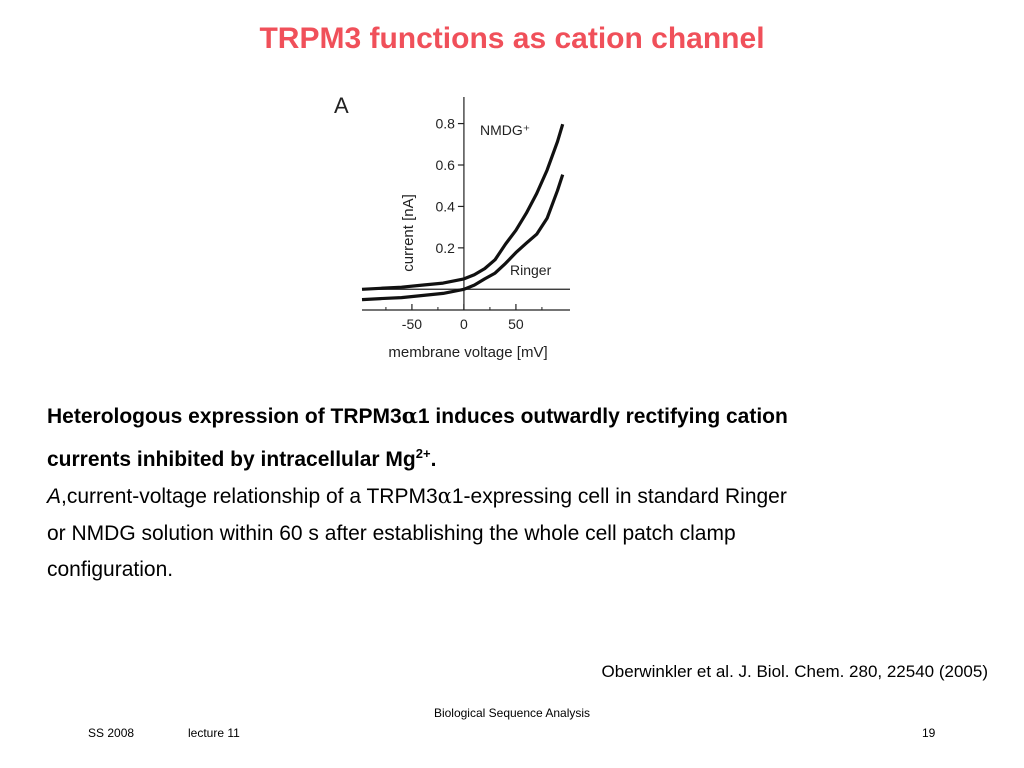 The width and height of the screenshot is (1024, 768). I want to click on x-axis-label: membrane voltage [mV], so click(467, 352).